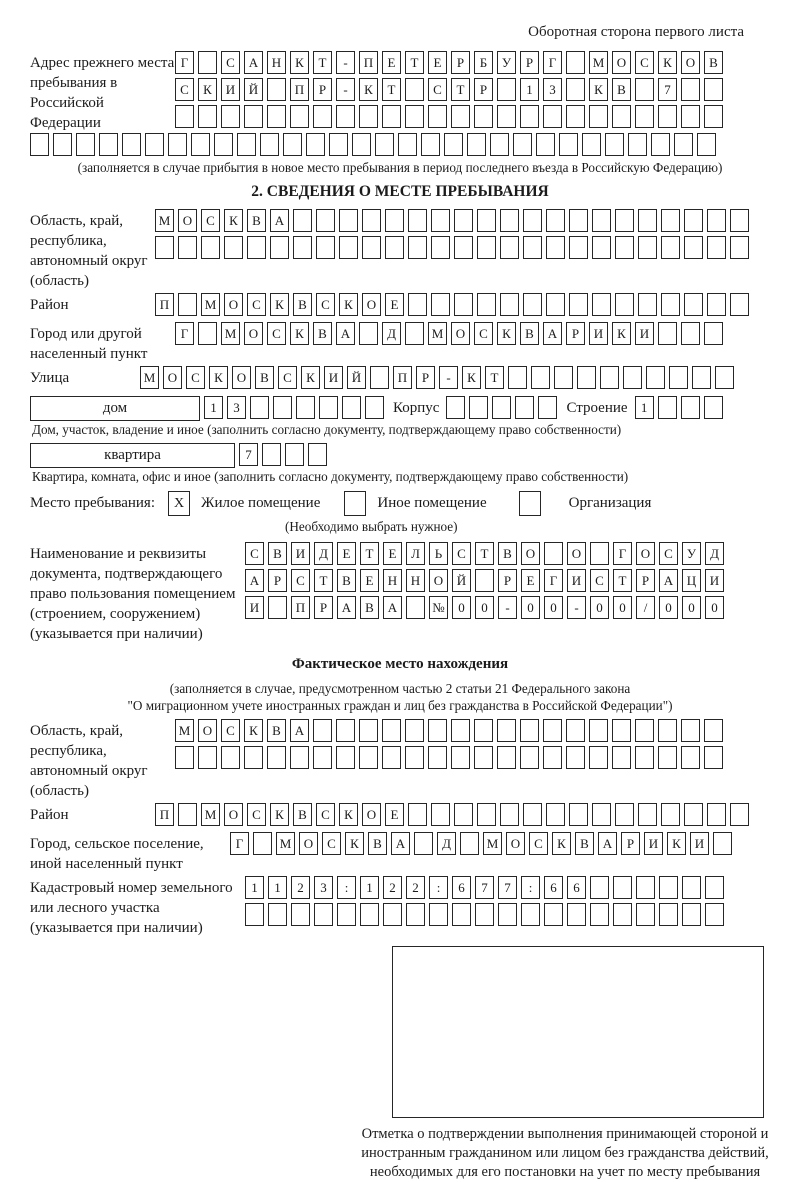 This screenshot has width=800, height=1182. What do you see at coordinates (714, 553) in the screenshot?
I see `char-cell: Д` at bounding box center [714, 553].